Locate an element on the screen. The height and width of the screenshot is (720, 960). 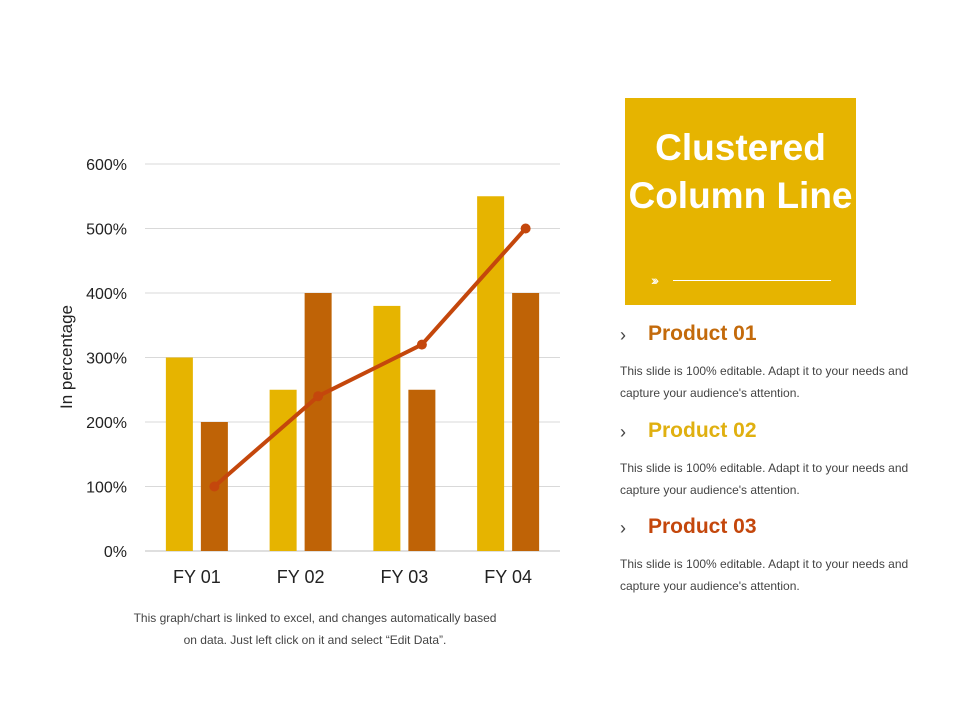
title-box: Clustered Column Line ››› is located at coordinates (740, 201).